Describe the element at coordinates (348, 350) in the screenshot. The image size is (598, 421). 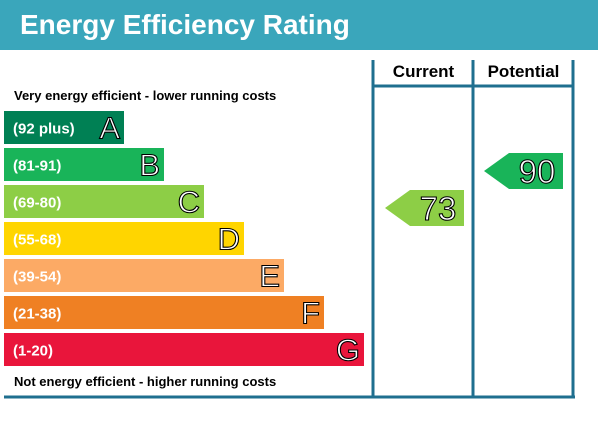
I see `band-g-letter: G` at that location.